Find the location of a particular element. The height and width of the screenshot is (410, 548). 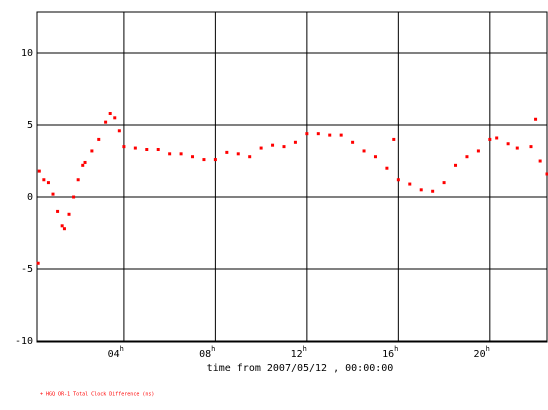

x-tick-number: 16 is located at coordinates (388, 354).